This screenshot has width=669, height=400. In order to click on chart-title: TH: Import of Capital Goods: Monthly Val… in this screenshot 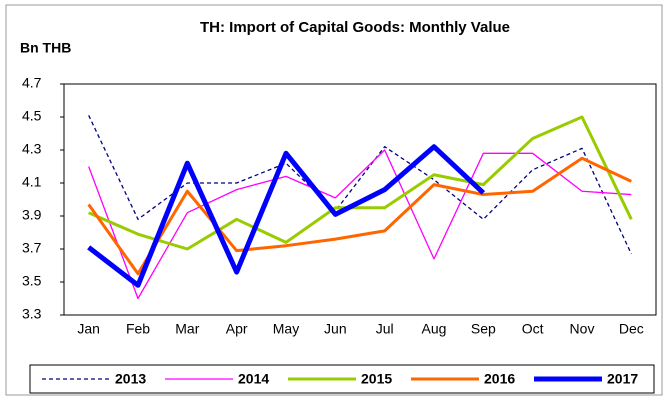, I will do `click(355, 27)`.